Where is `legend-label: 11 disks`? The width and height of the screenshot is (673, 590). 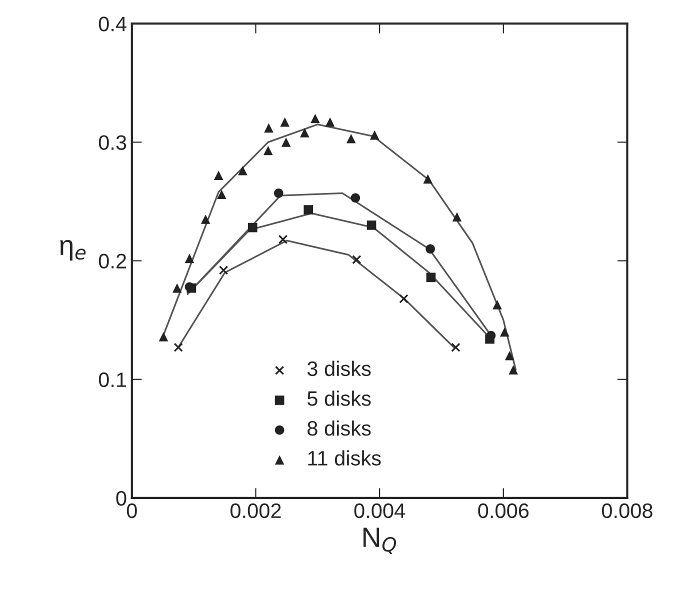
legend-label: 11 disks is located at coordinates (344, 458).